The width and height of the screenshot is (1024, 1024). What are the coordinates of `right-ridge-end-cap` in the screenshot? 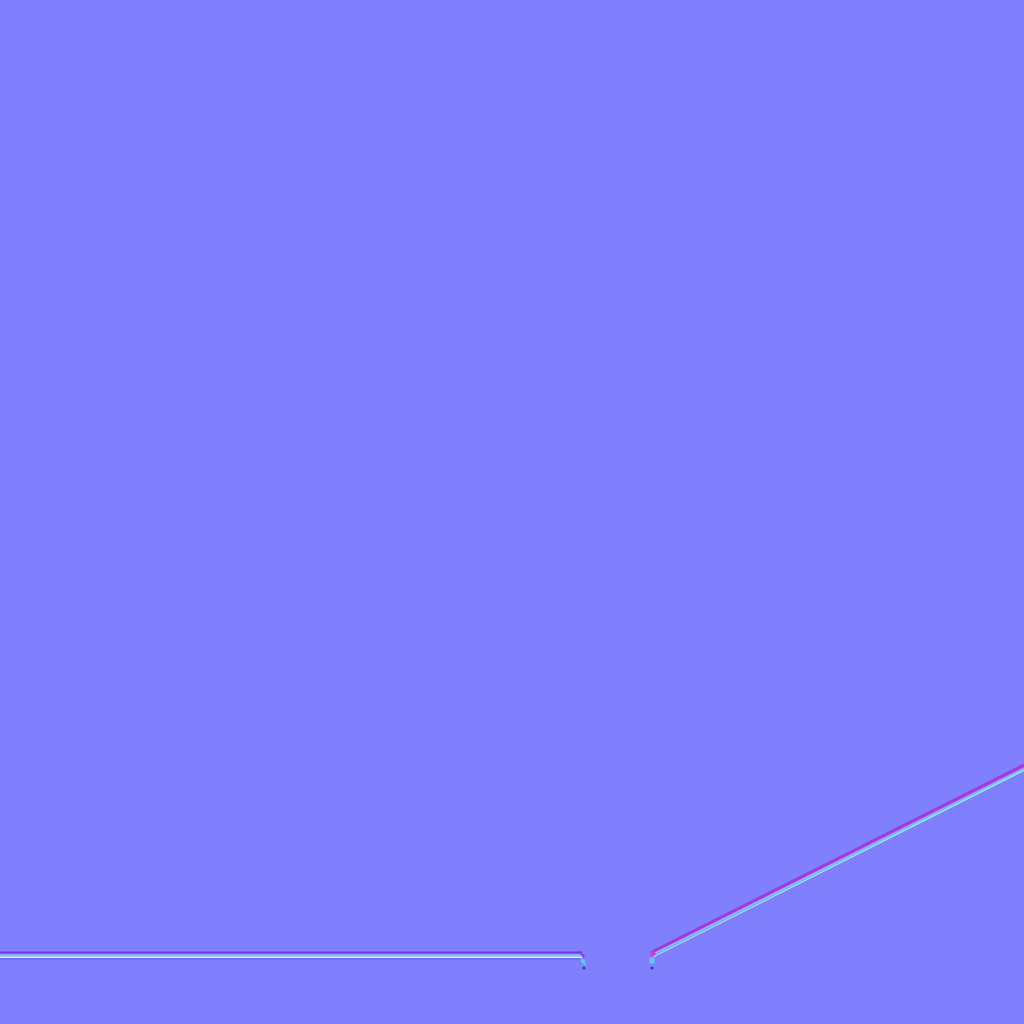 It's located at (652, 960).